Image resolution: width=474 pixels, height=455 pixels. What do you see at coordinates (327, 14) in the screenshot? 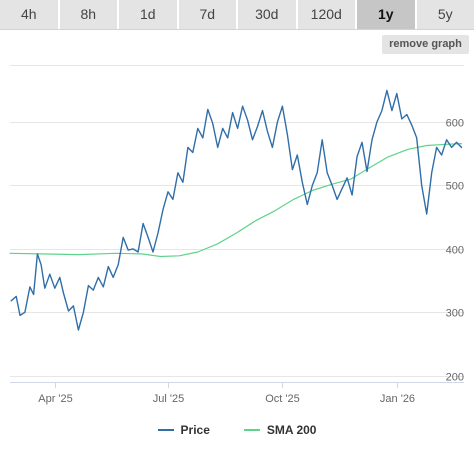
I see `tab-120d: 120d` at bounding box center [327, 14].